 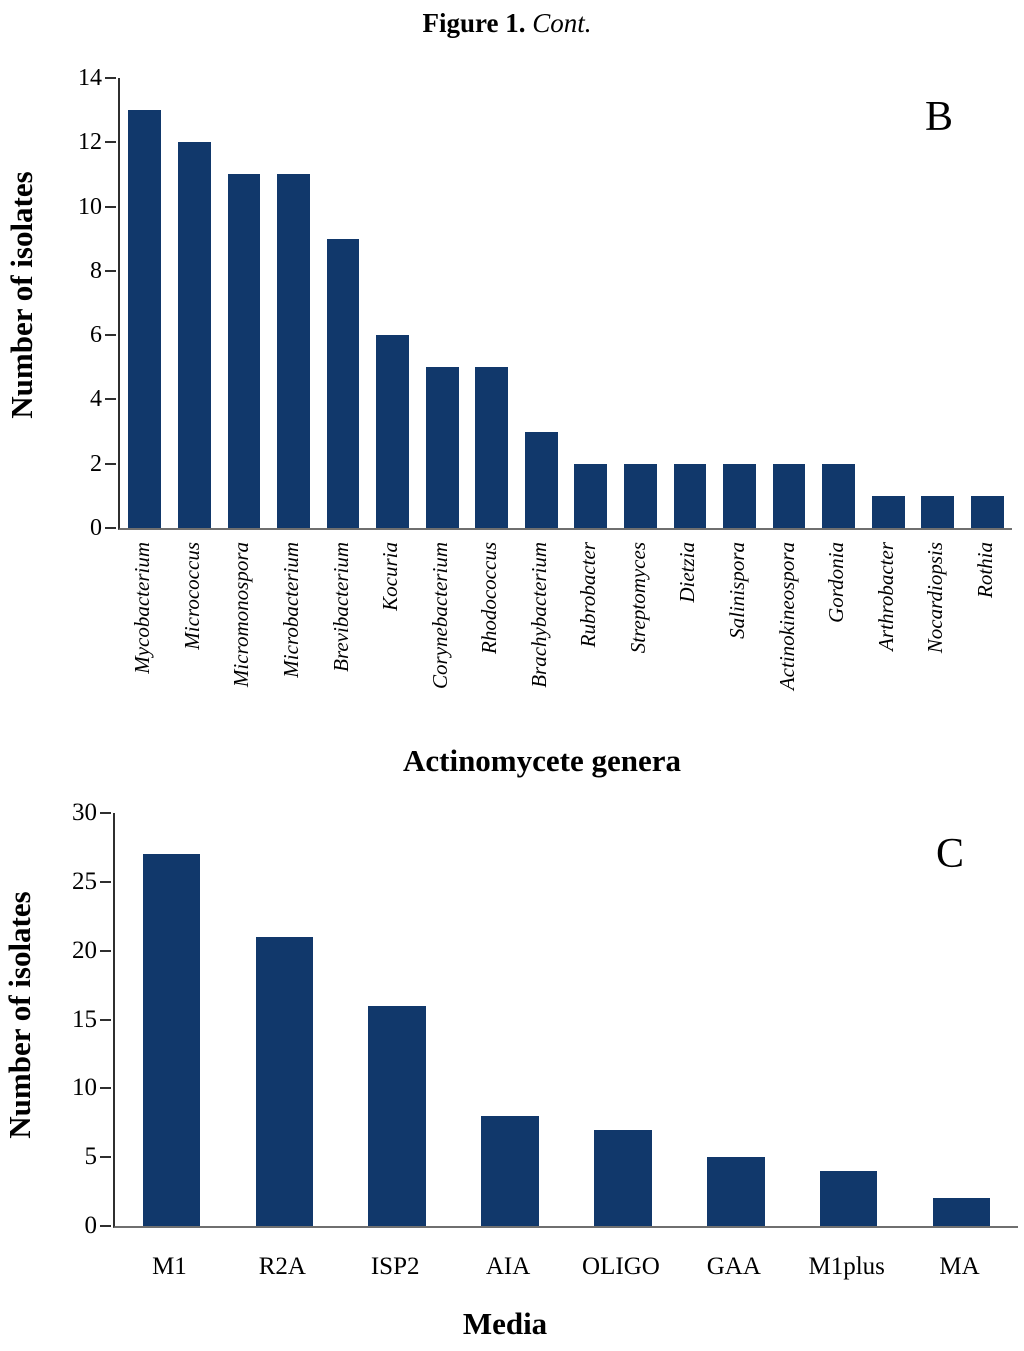 I want to click on x-label-slot: Rothia, so click(x=986, y=642).